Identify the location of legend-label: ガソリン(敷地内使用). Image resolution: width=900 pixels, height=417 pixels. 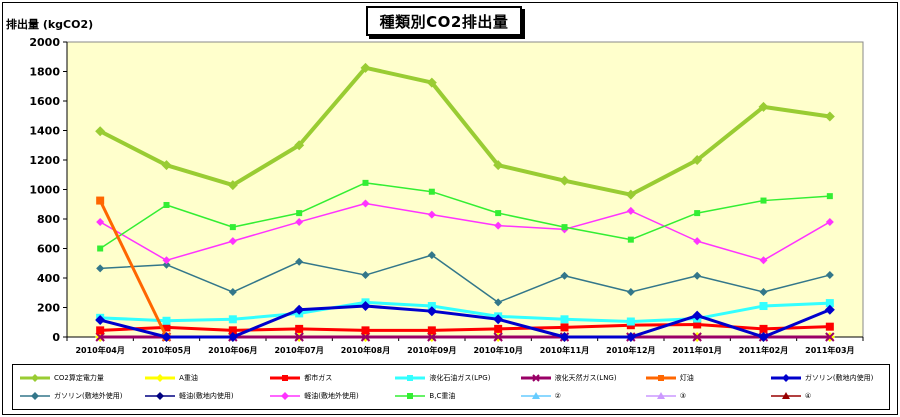
(839, 378).